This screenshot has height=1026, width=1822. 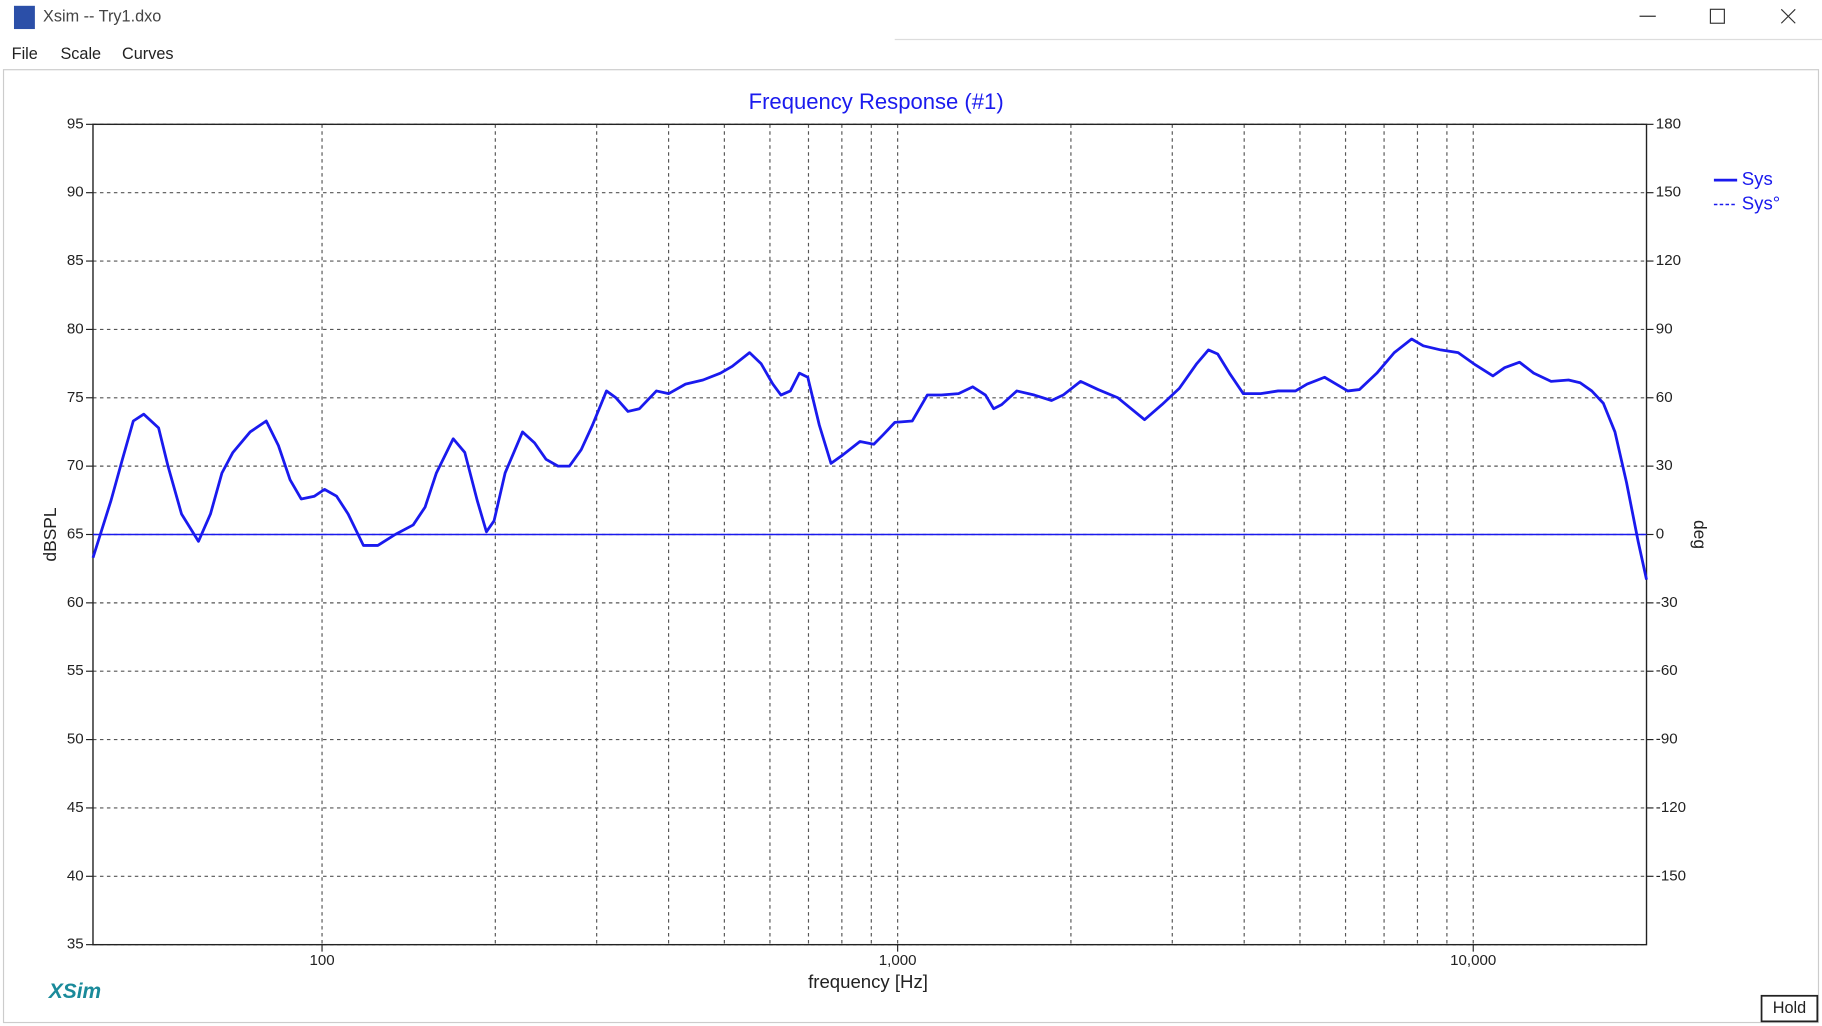 I want to click on x-tick-label: 1,000, so click(x=898, y=960).